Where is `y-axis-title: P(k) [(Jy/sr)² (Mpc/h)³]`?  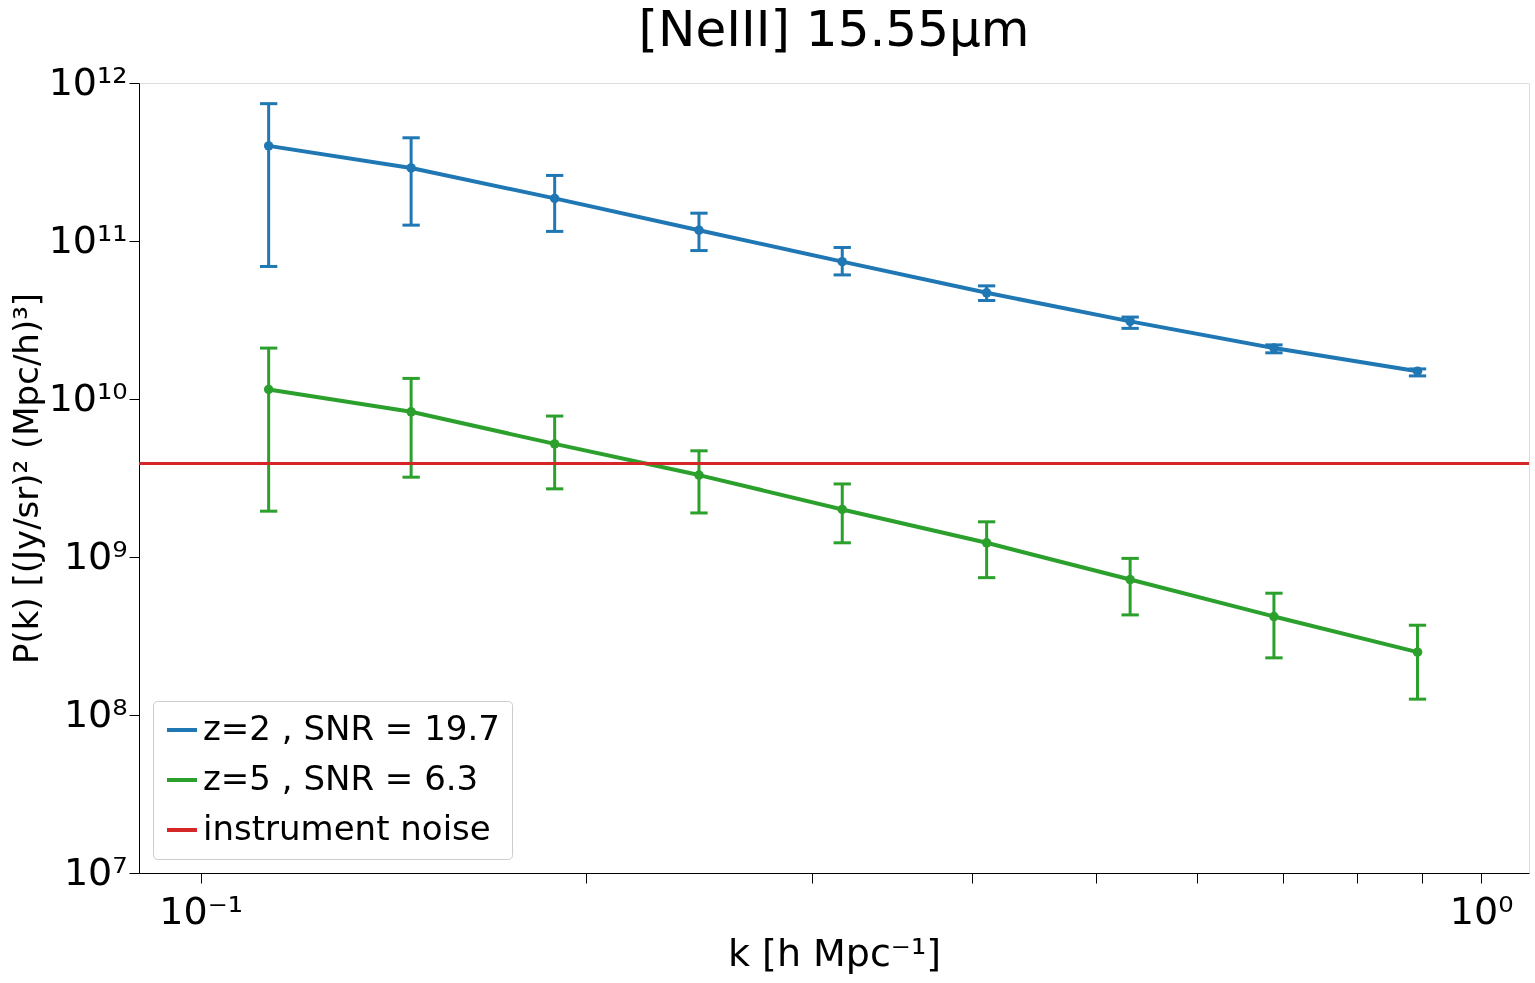 y-axis-title: P(k) [(Jy/sr)² (Mpc/h)³] is located at coordinates (25, 478).